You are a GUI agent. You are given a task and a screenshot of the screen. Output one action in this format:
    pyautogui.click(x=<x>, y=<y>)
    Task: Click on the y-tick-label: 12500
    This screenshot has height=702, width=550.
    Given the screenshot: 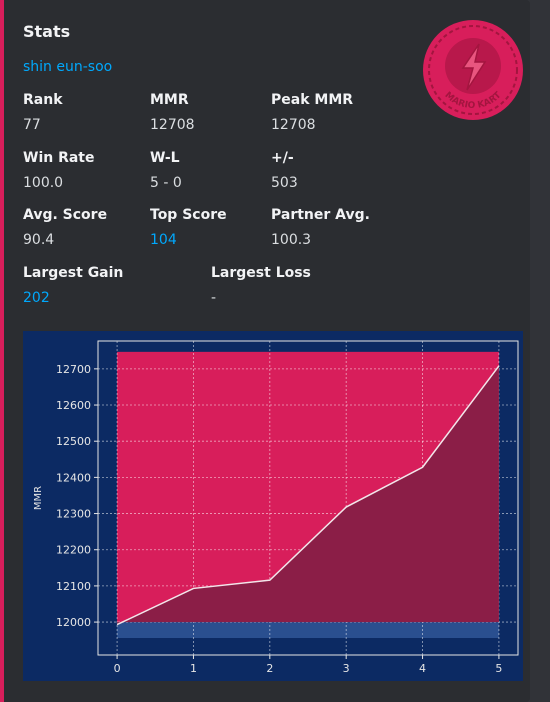 What is the action you would take?
    pyautogui.click(x=73, y=441)
    